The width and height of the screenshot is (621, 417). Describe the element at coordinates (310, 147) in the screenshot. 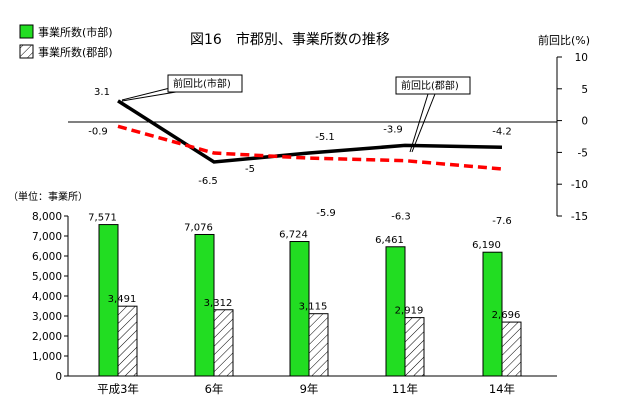

I see `line-county` at that location.